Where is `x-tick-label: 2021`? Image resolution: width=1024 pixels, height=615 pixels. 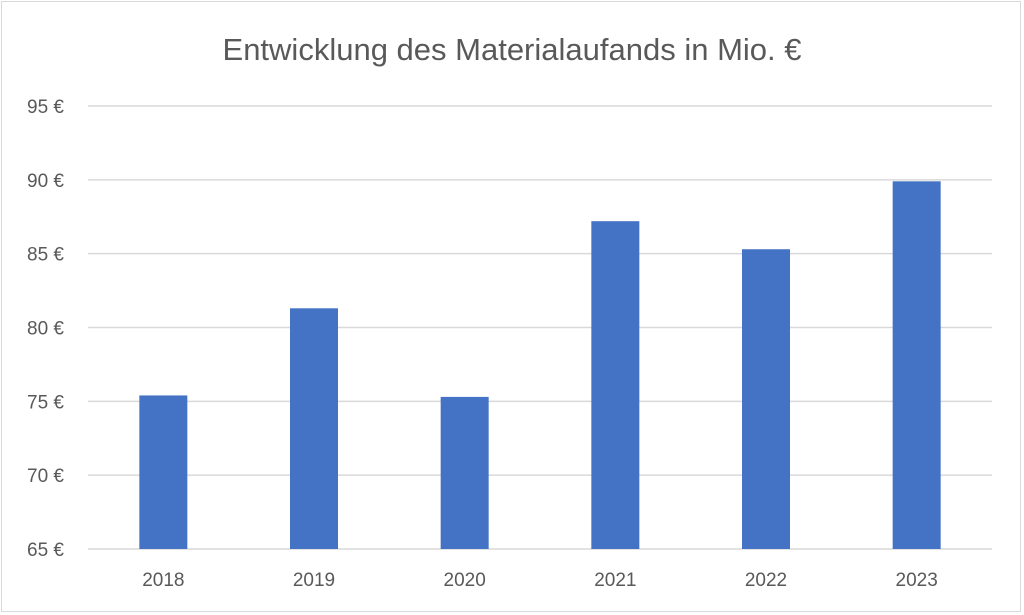
x-tick-label: 2021 is located at coordinates (615, 580).